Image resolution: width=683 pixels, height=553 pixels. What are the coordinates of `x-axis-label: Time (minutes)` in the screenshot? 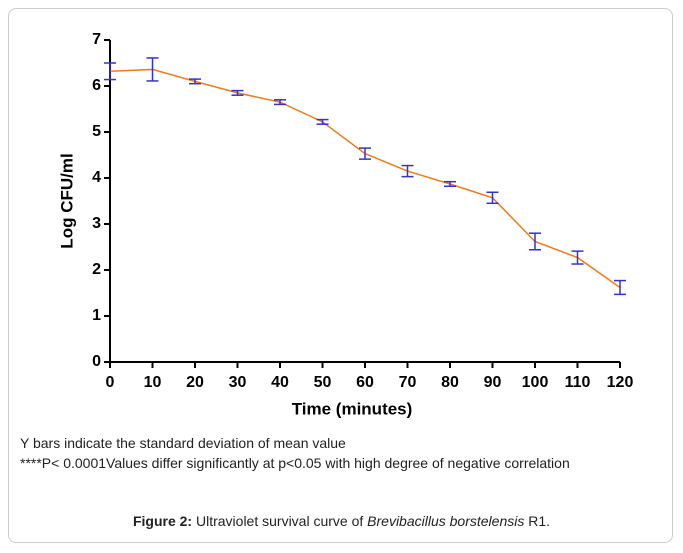 It's located at (352, 408).